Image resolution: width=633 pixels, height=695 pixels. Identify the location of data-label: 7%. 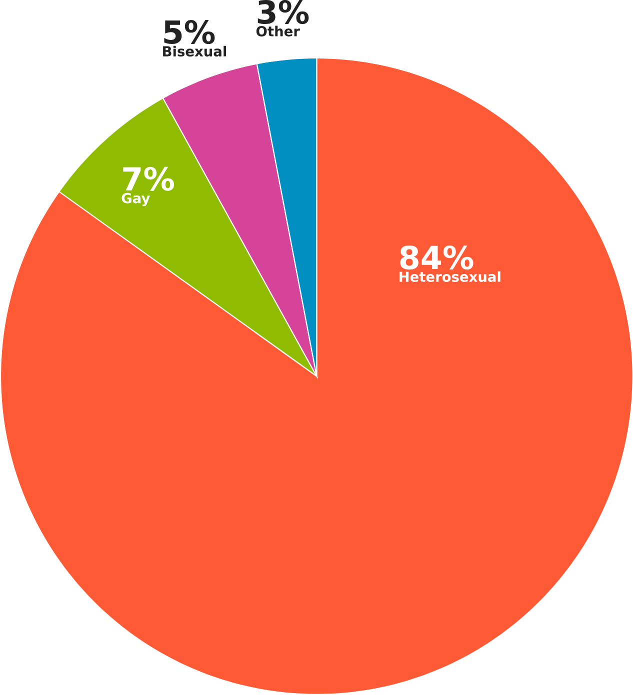
(148, 178).